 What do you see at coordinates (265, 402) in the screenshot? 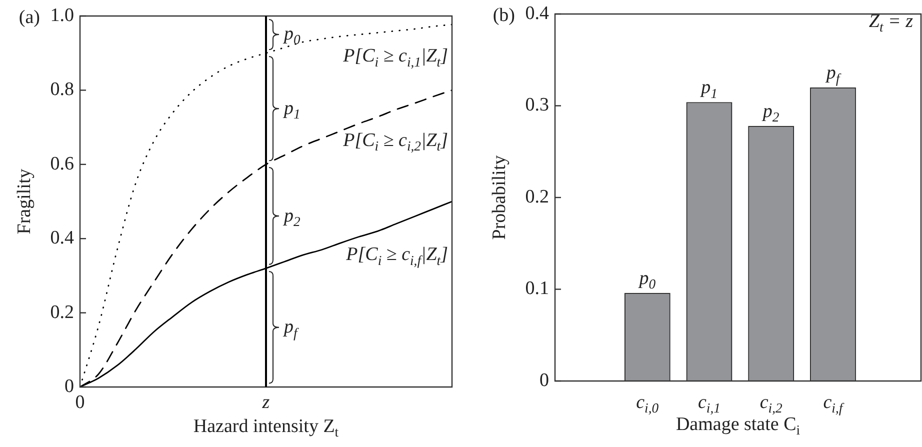
I see `x-tick-label: z` at bounding box center [265, 402].